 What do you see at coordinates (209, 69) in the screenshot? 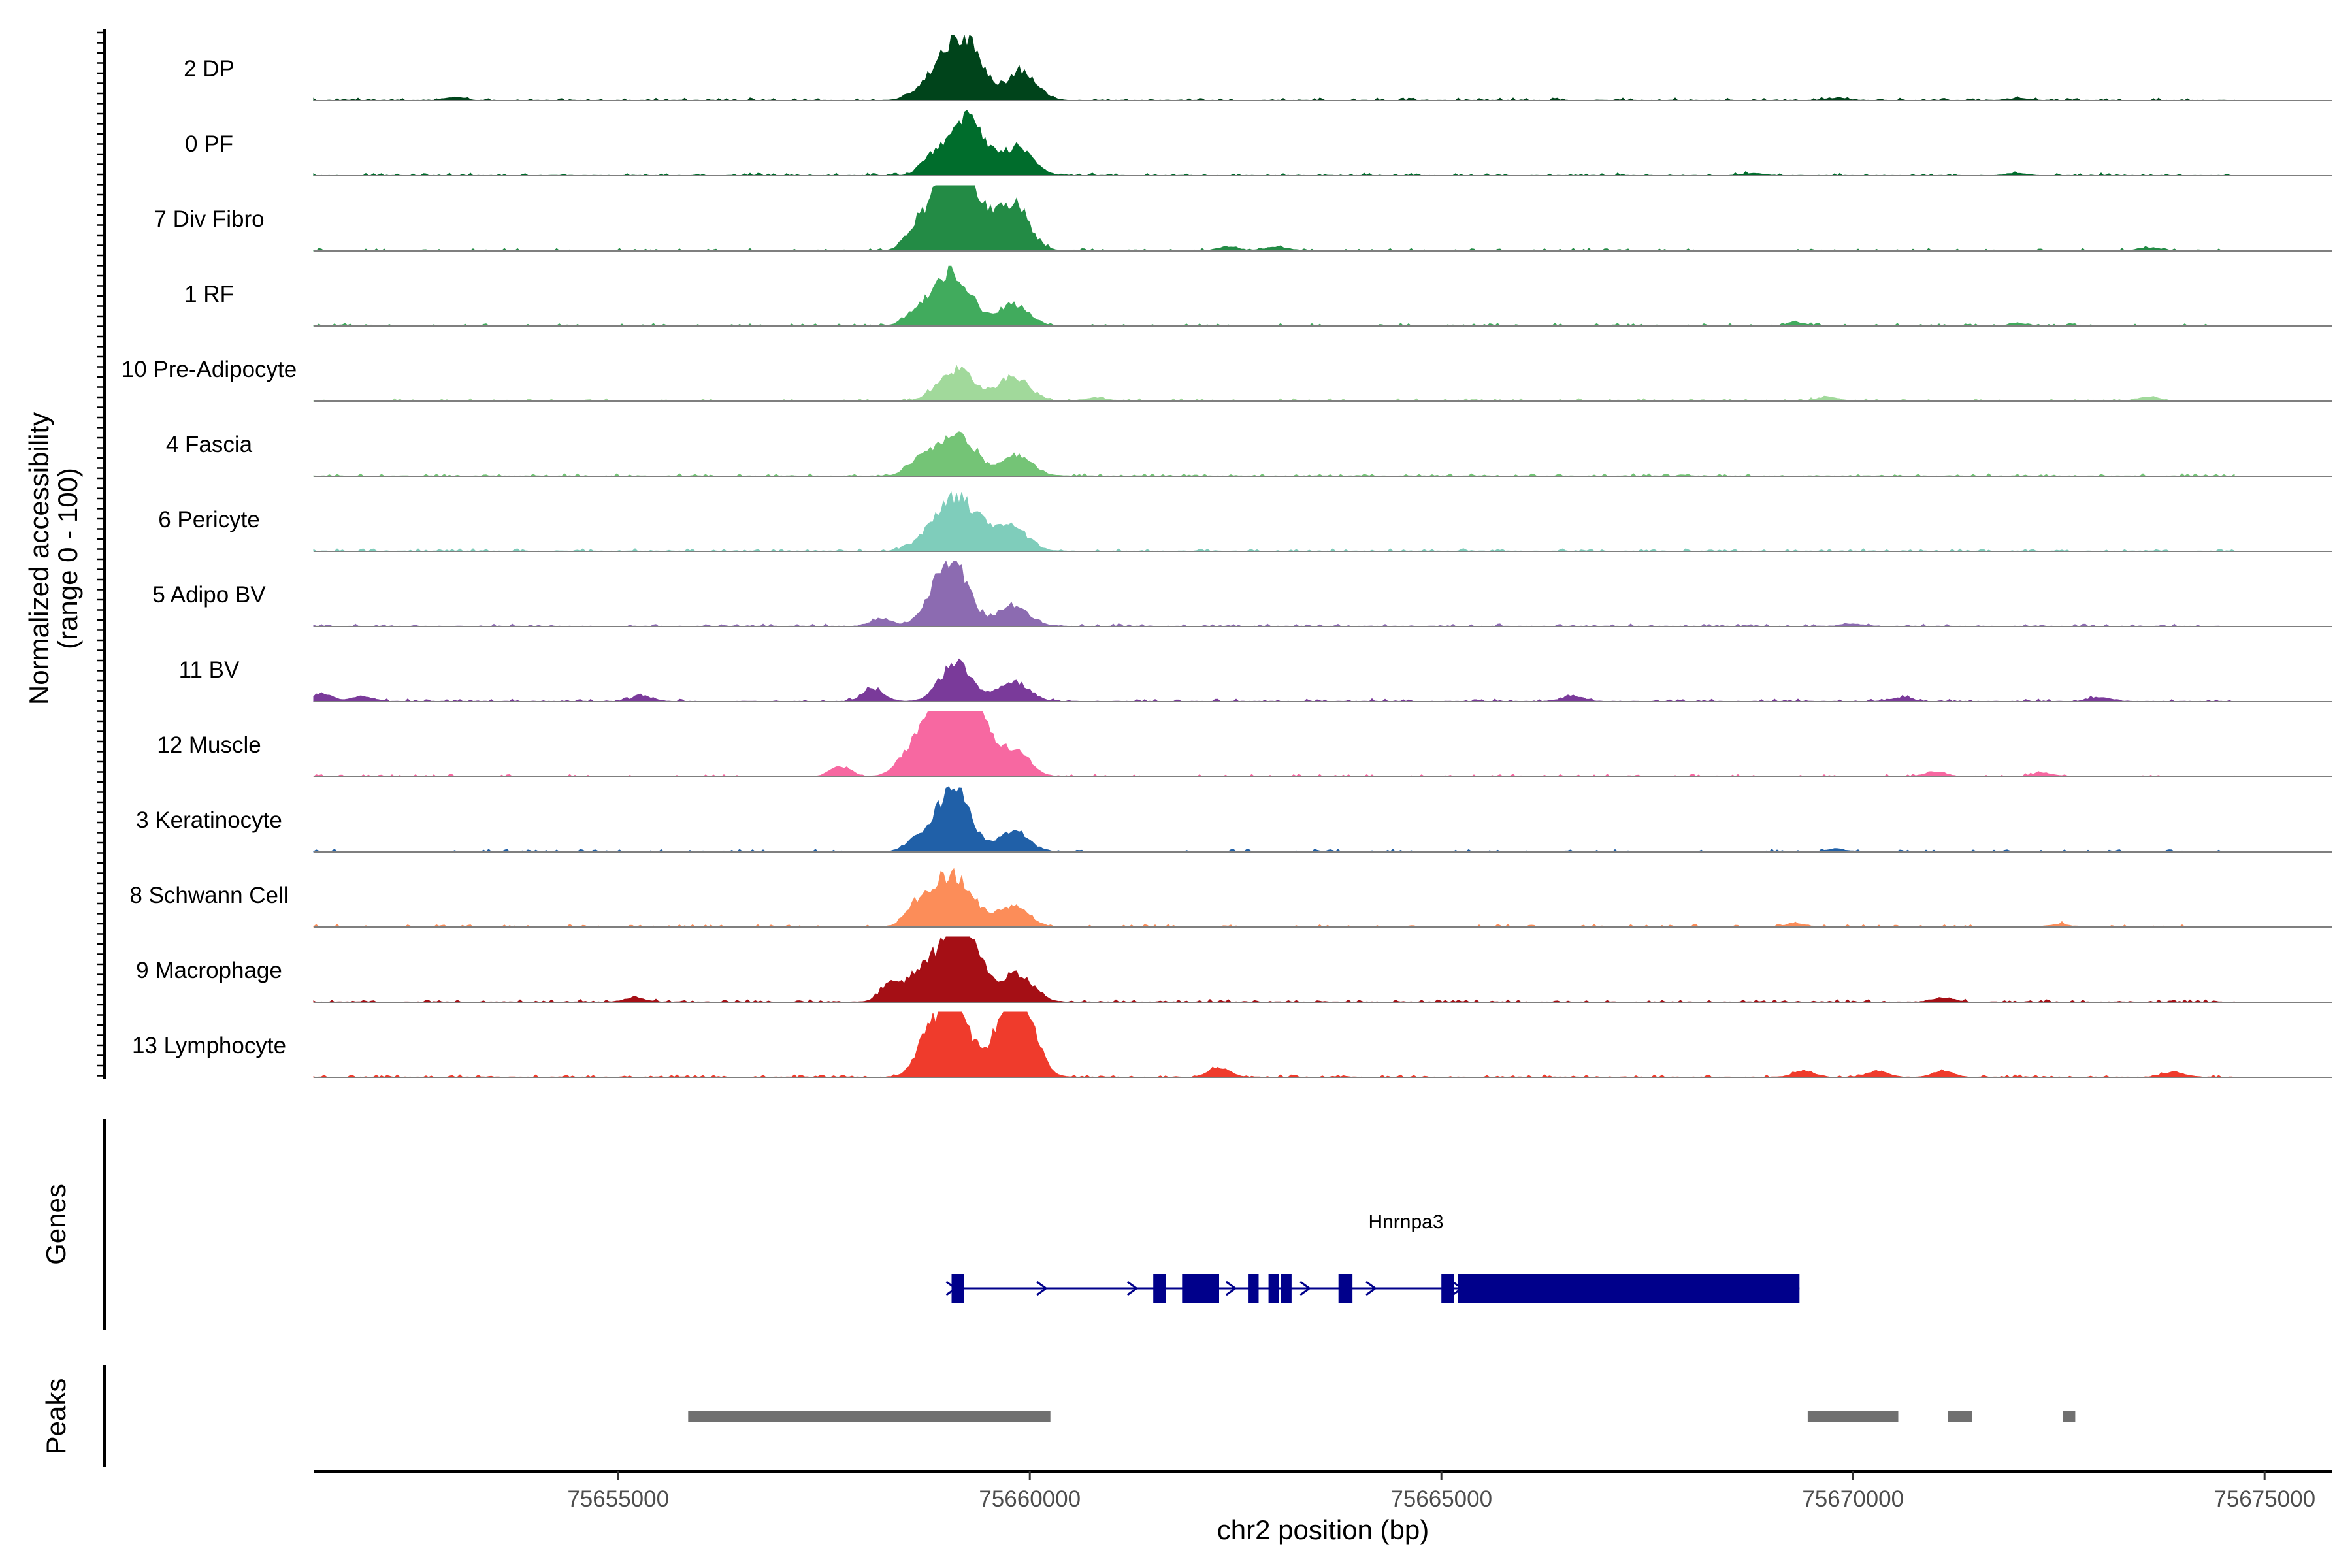
I see `track-label: 2 DP` at bounding box center [209, 69].